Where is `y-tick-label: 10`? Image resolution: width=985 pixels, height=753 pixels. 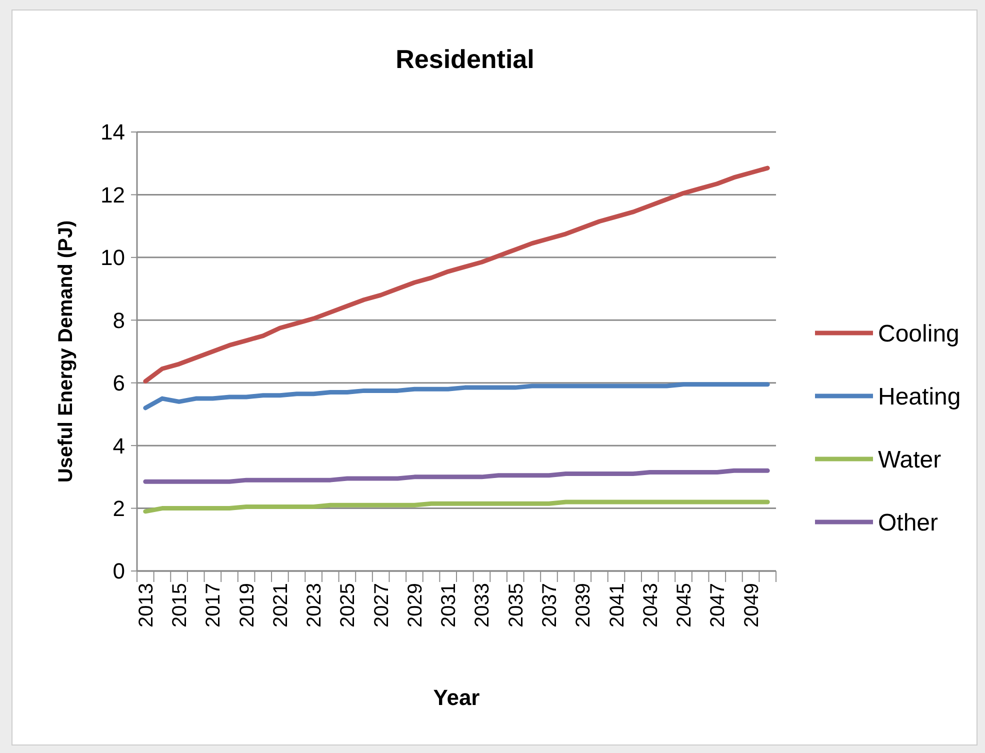 y-tick-label: 10 is located at coordinates (112, 257).